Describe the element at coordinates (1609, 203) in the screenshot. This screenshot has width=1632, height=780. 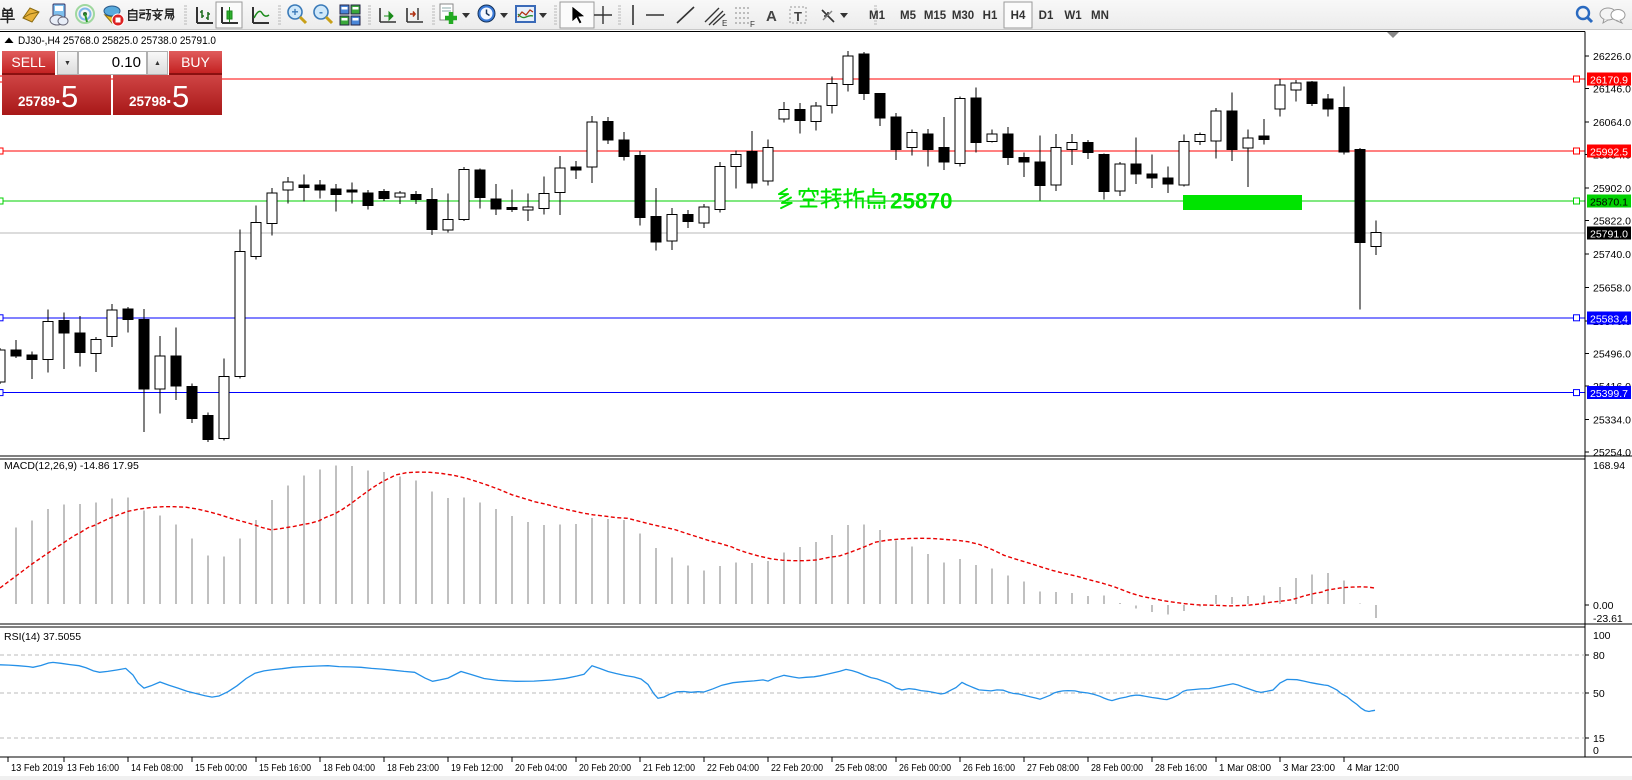
I see `svg-text: 25870.1` at that location.